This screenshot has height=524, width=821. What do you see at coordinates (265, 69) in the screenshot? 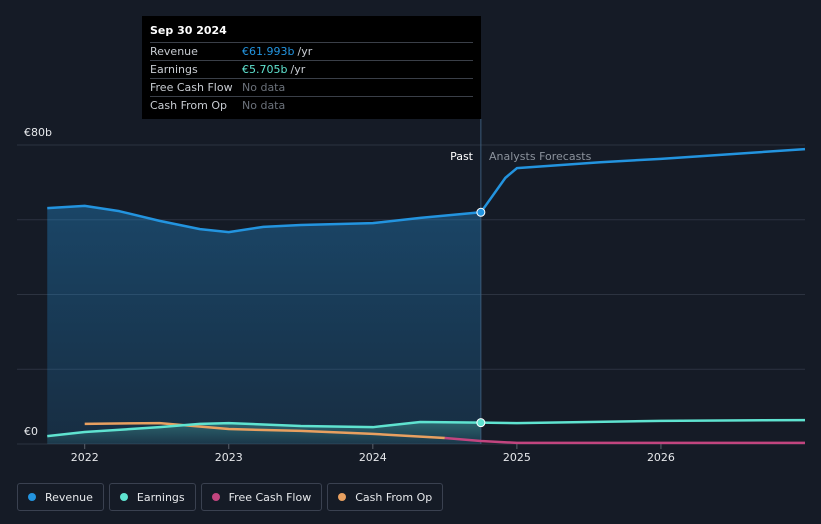
I see `tooltip-value: €5.705b` at bounding box center [265, 69].